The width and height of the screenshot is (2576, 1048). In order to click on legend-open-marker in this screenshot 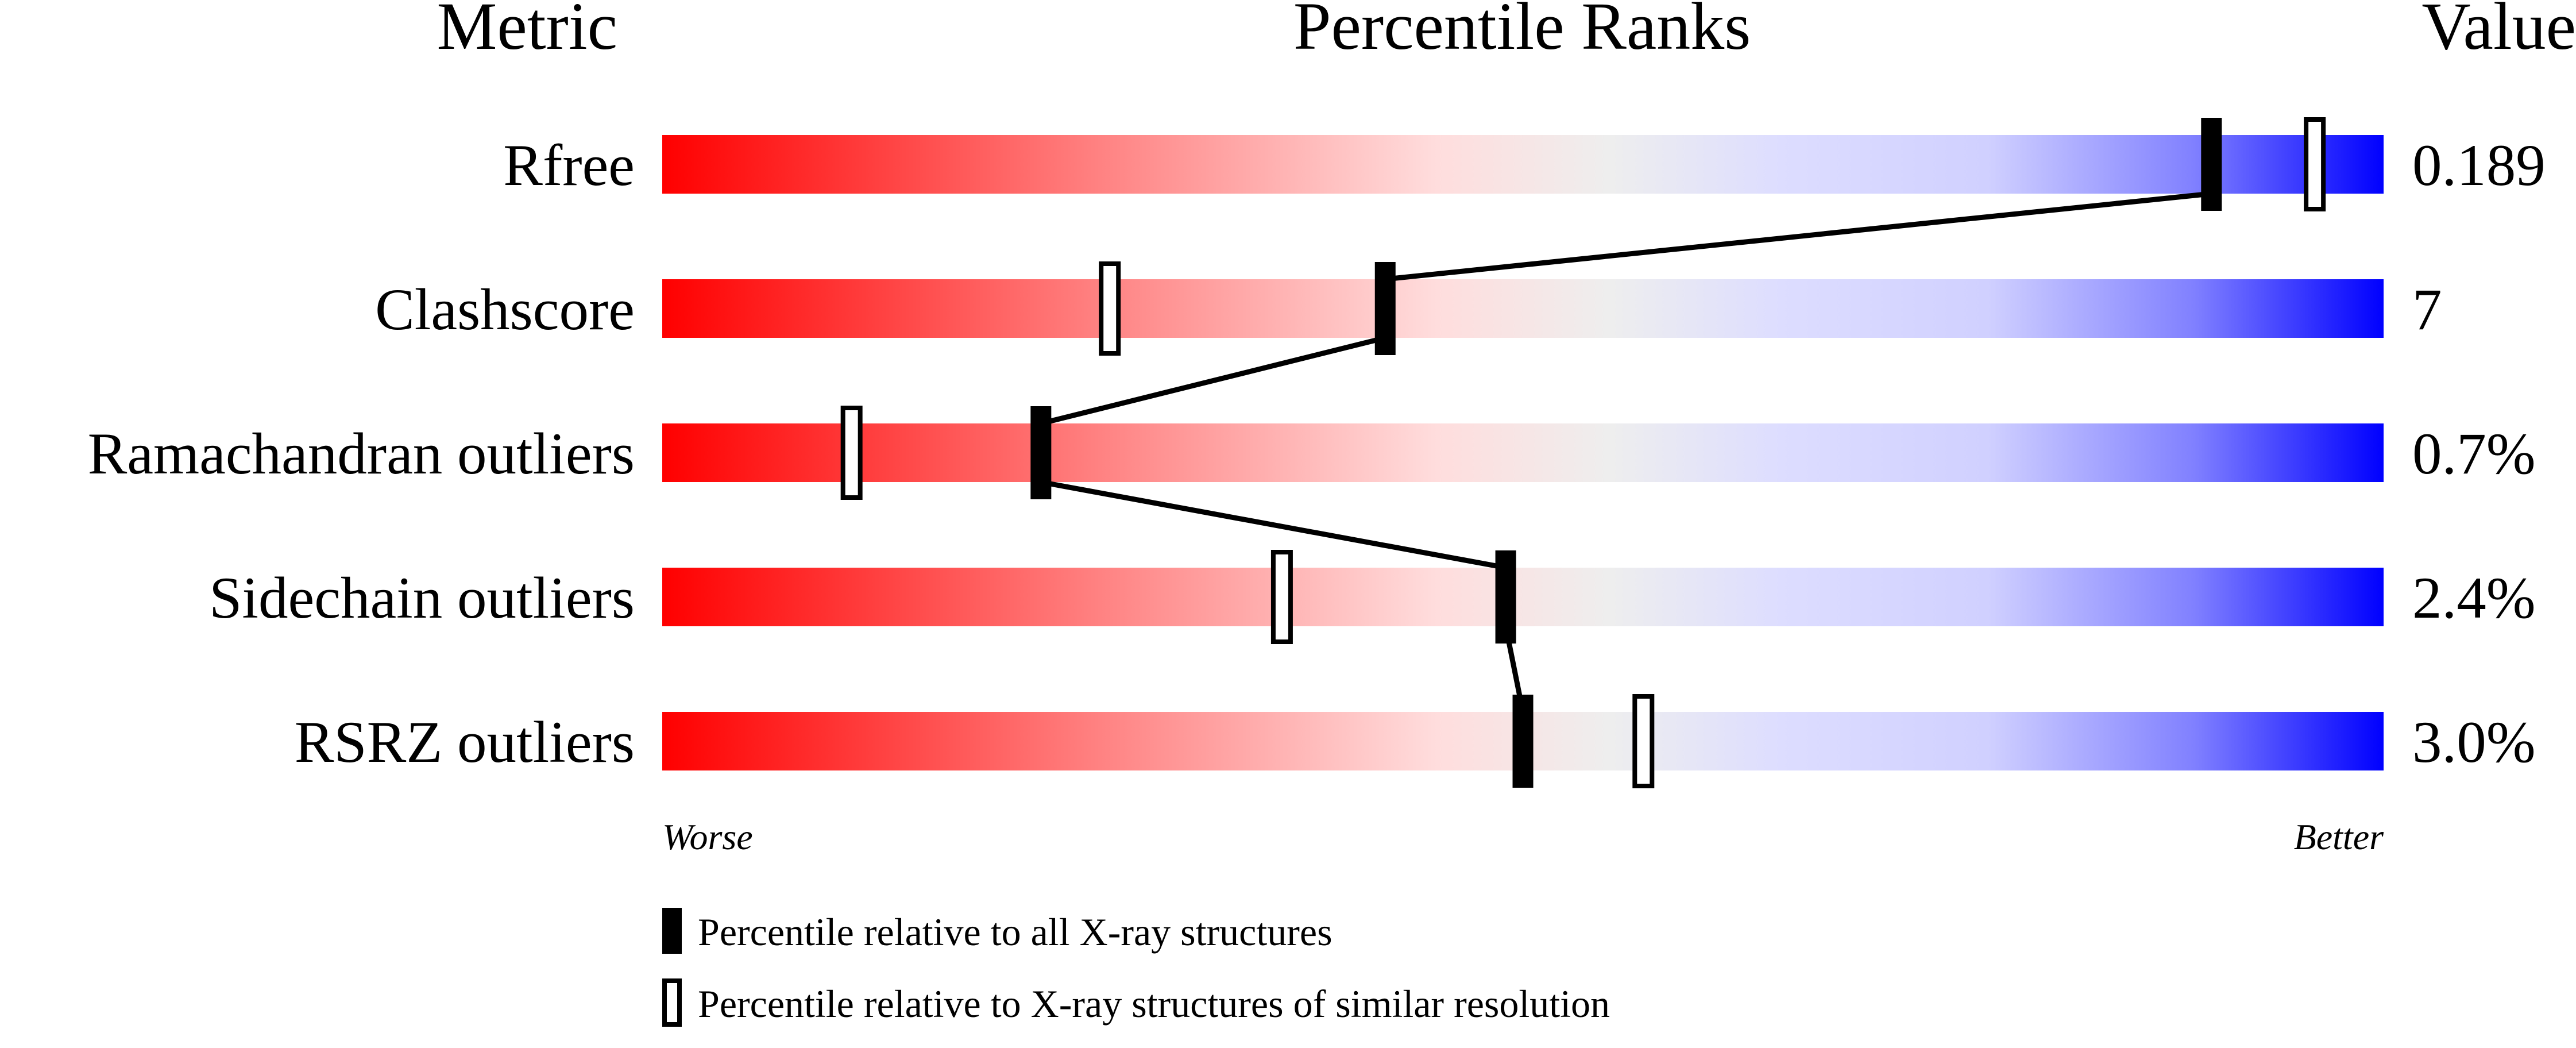, I will do `click(672, 1002)`.